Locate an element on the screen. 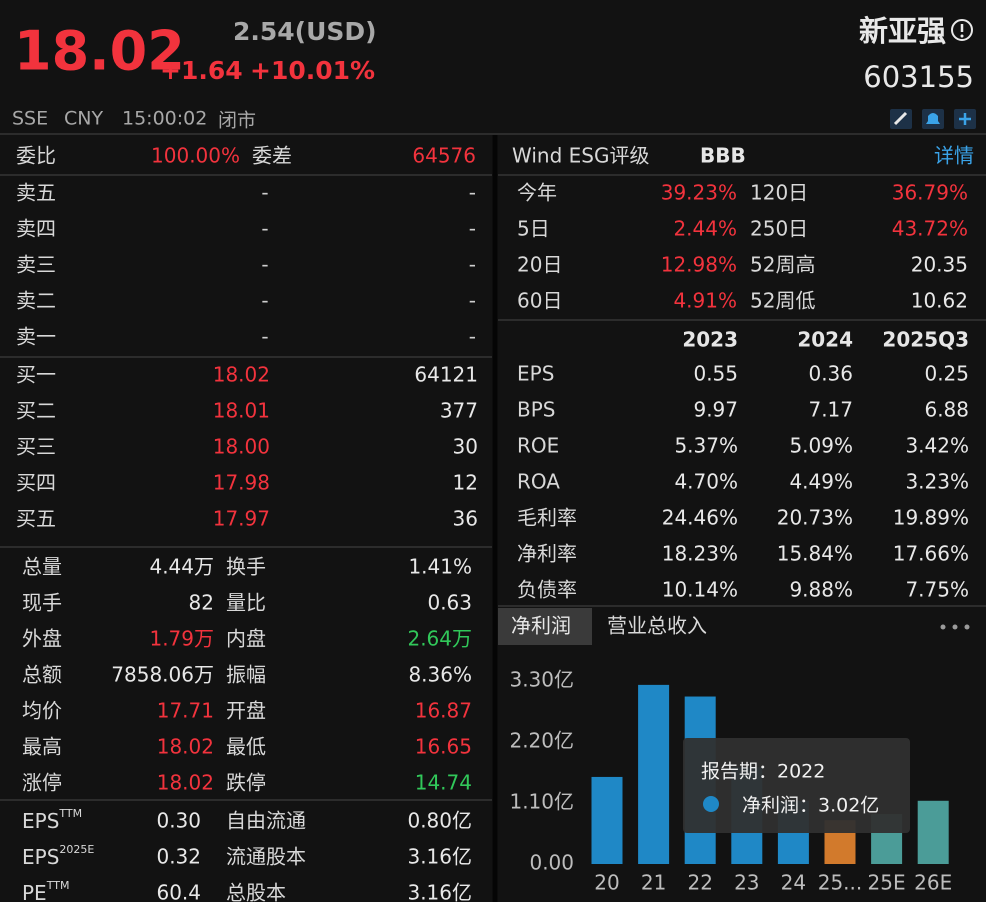 The height and width of the screenshot is (902, 986). active-tab is located at coordinates (545, 626).